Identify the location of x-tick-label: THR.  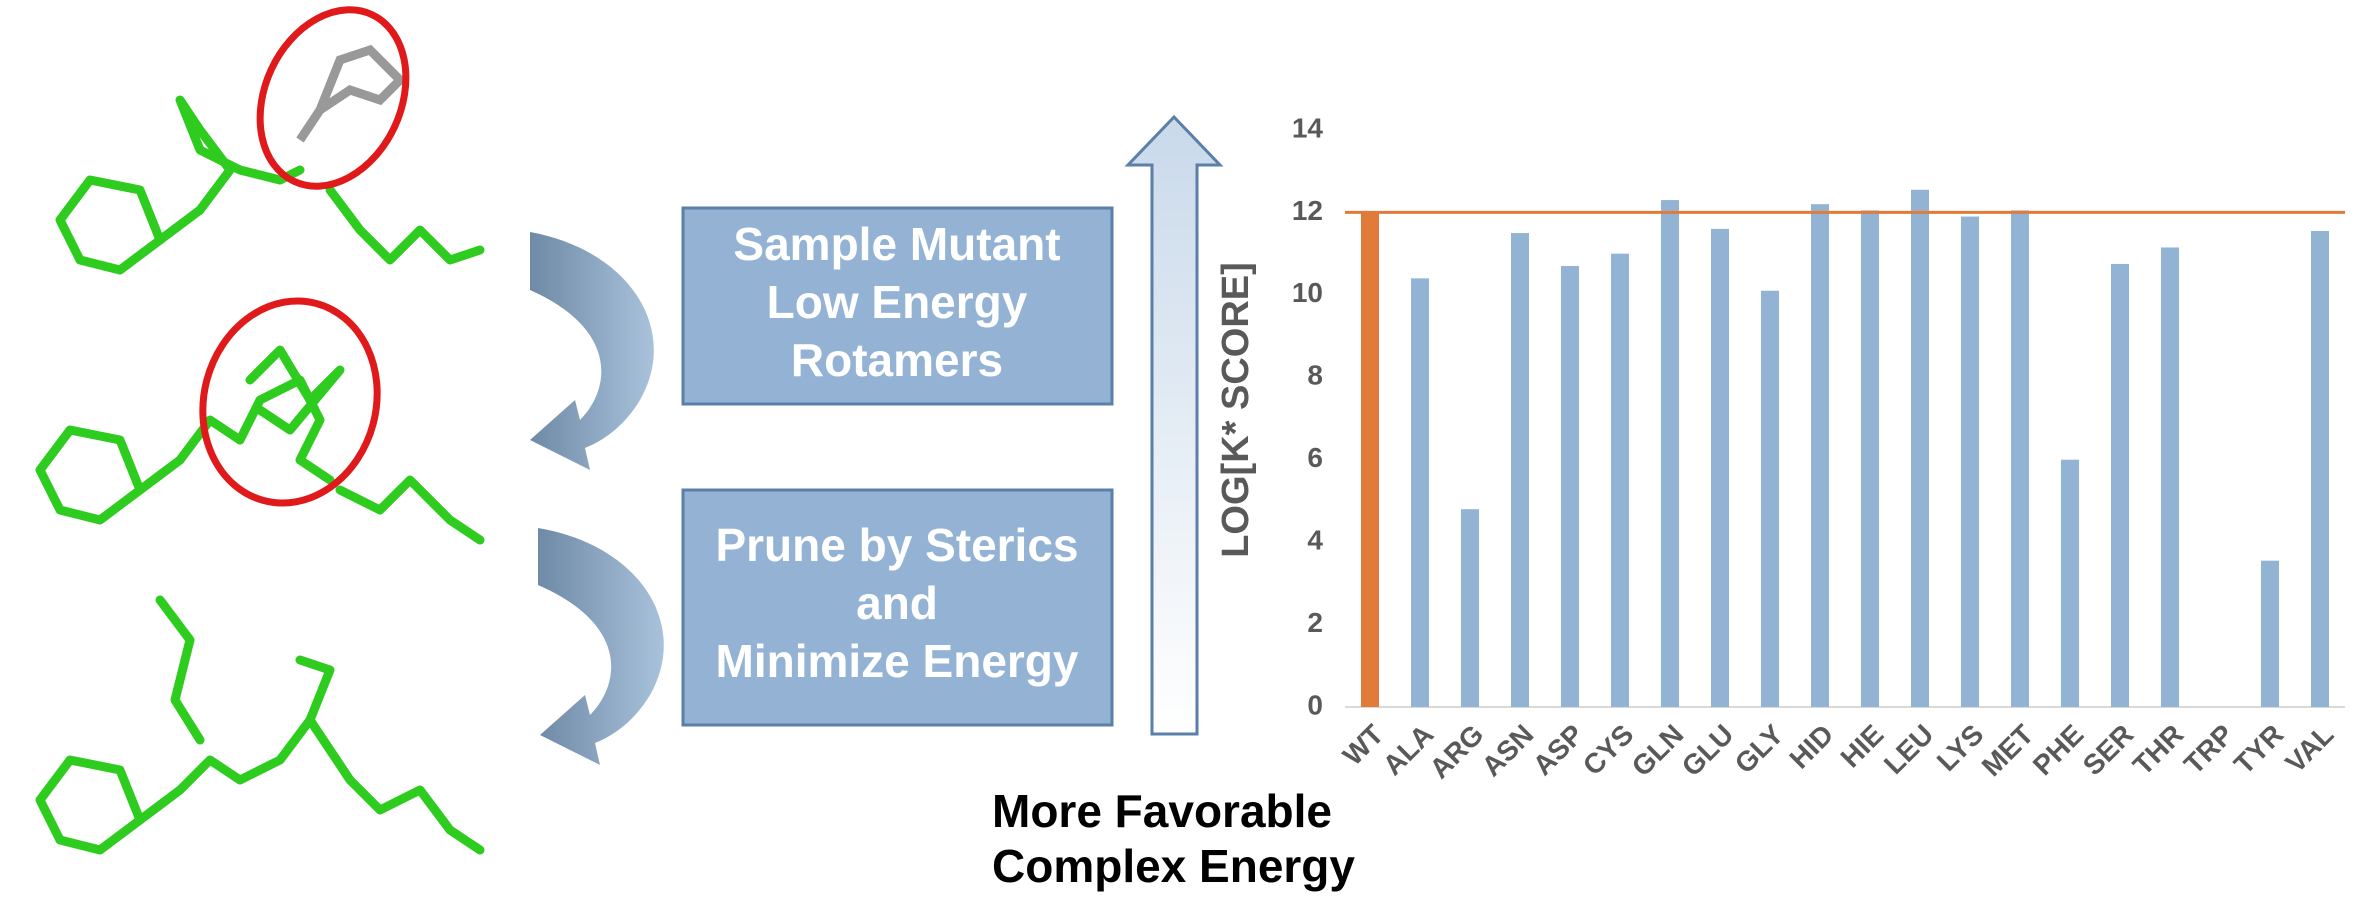
(2158, 750).